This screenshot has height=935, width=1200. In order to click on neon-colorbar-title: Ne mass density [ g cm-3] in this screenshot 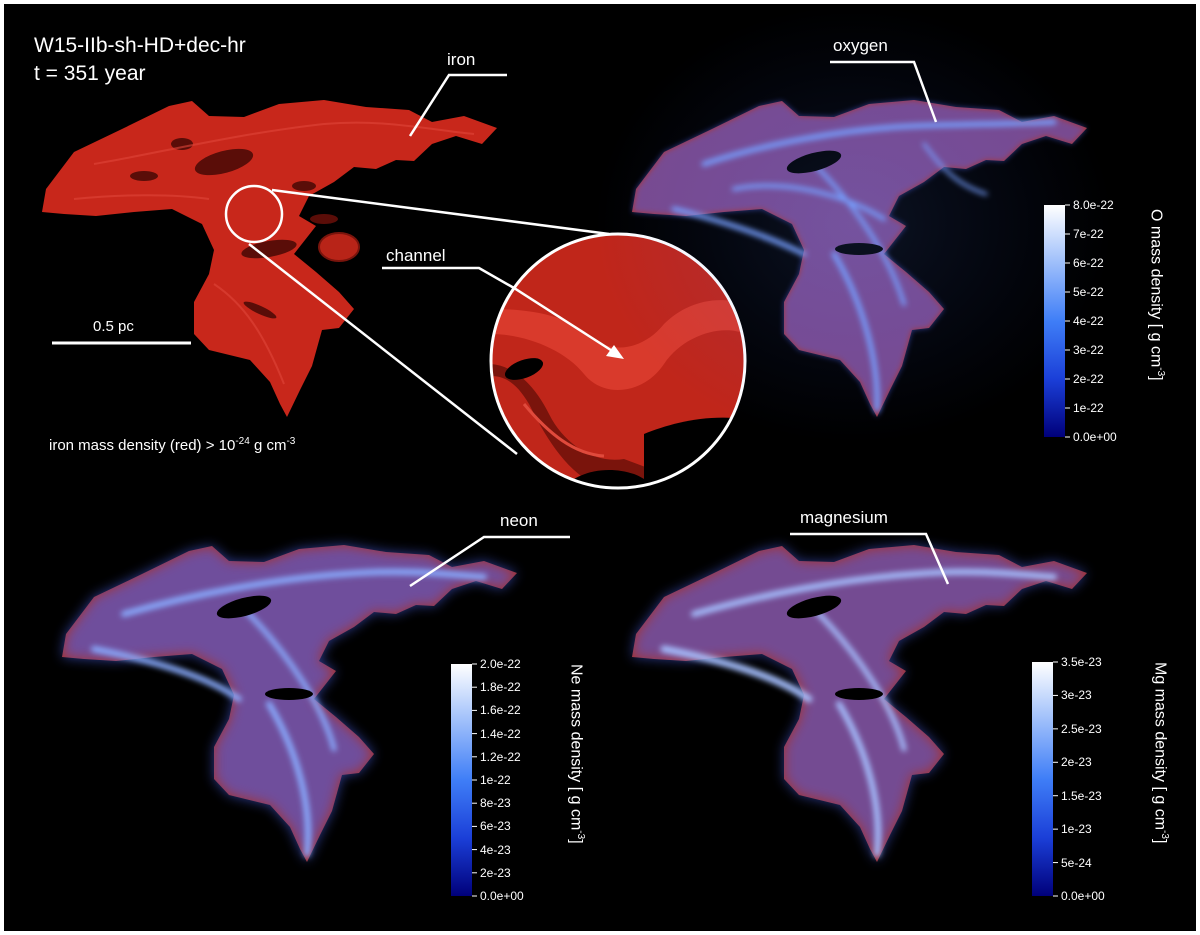, I will do `click(576, 754)`.